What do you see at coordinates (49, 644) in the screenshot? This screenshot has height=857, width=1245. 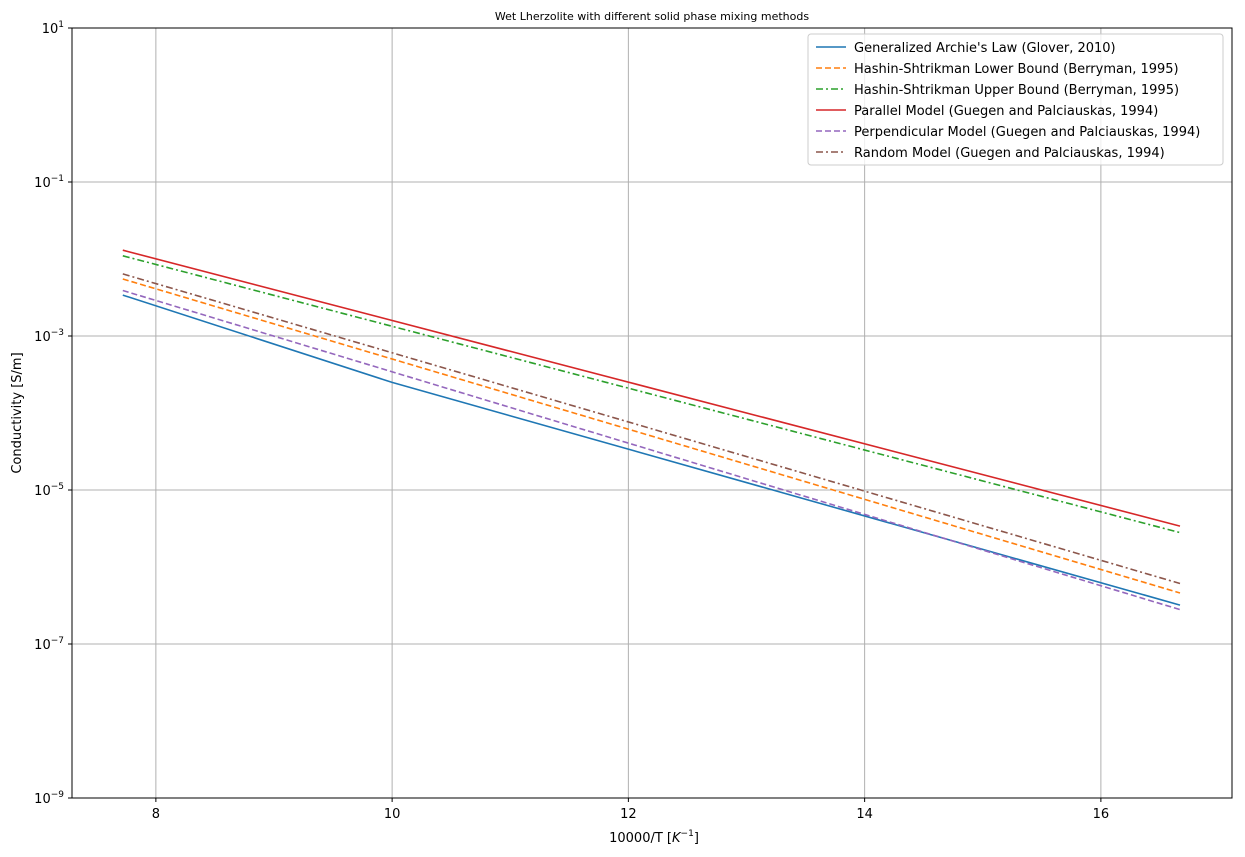 I see `y-tick-label: 10⁻⁷` at bounding box center [49, 644].